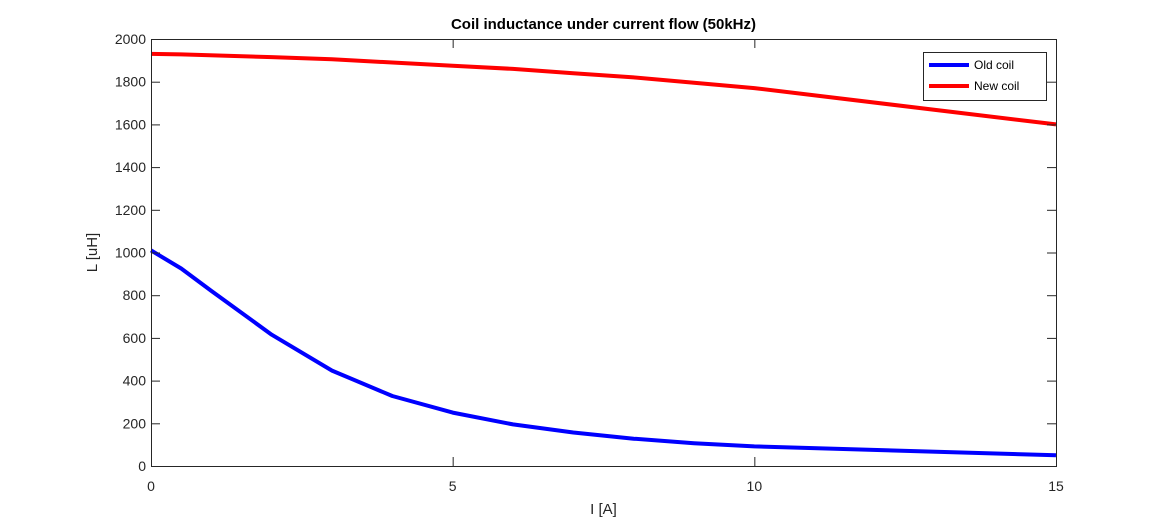  What do you see at coordinates (130, 124) in the screenshot?
I see `y-tick-label: 1600` at bounding box center [130, 124].